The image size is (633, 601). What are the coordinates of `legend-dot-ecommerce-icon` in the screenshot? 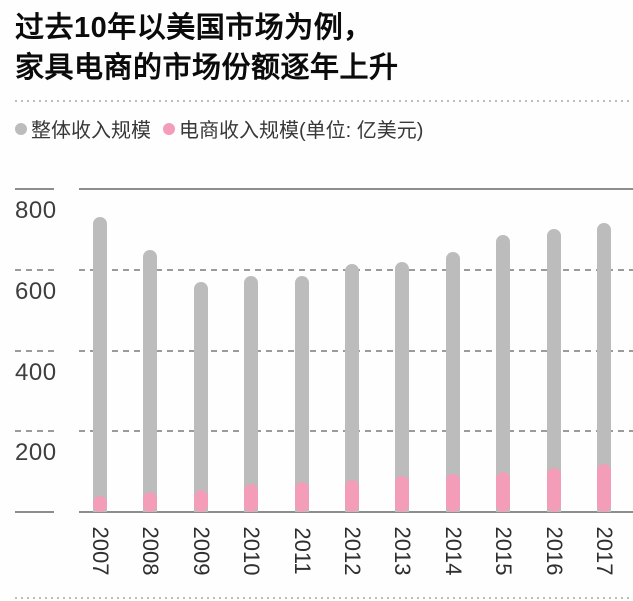 It's located at (169, 128).